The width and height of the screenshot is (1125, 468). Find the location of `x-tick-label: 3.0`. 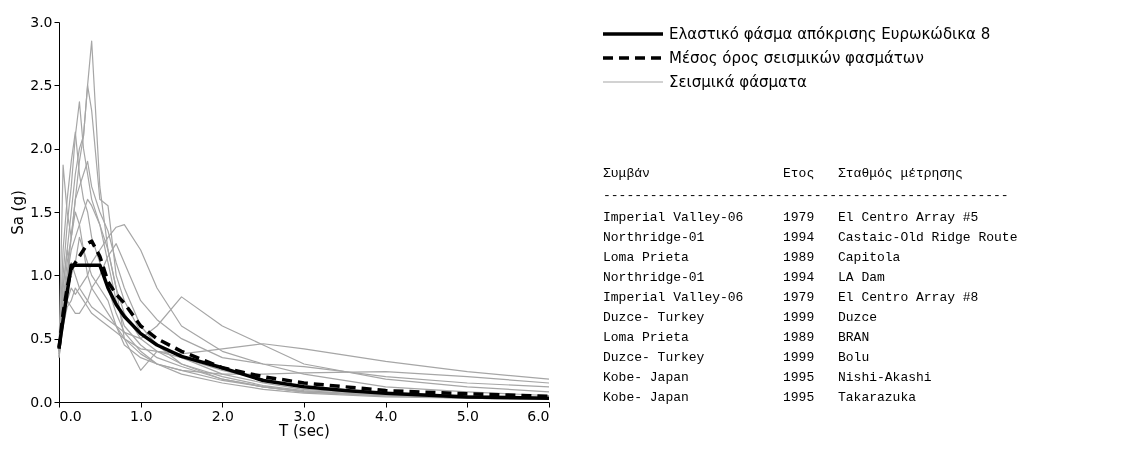

x-tick-label: 3.0 is located at coordinates (304, 415).